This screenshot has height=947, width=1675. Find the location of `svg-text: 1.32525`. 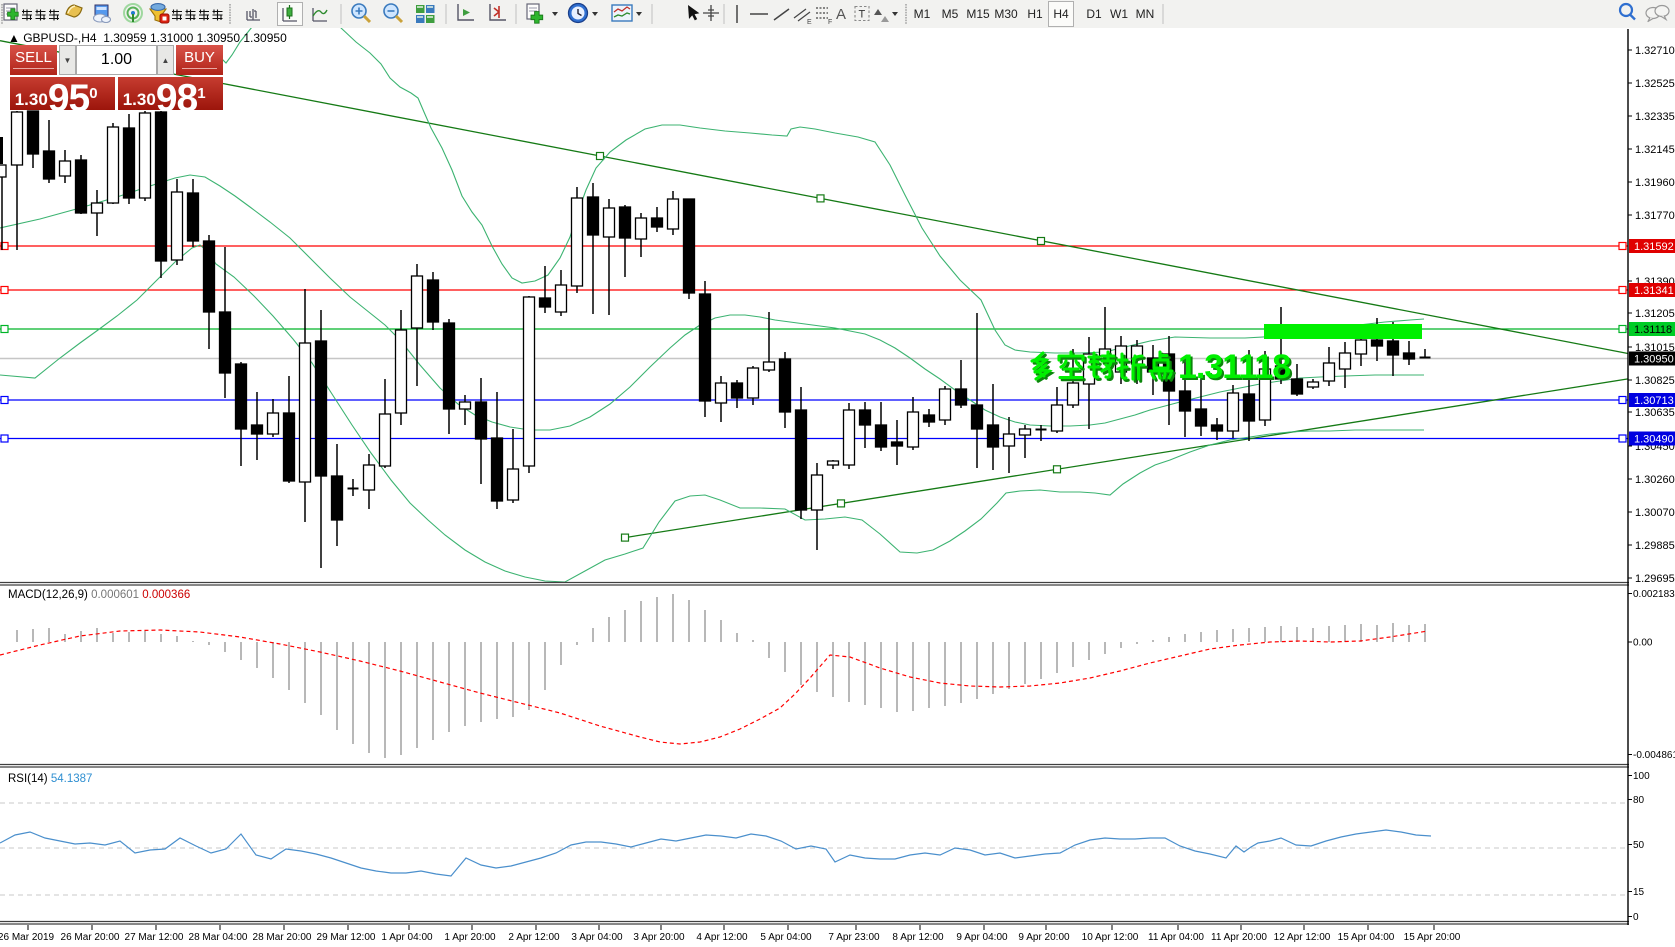

svg-text: 1.32525 is located at coordinates (1655, 84).